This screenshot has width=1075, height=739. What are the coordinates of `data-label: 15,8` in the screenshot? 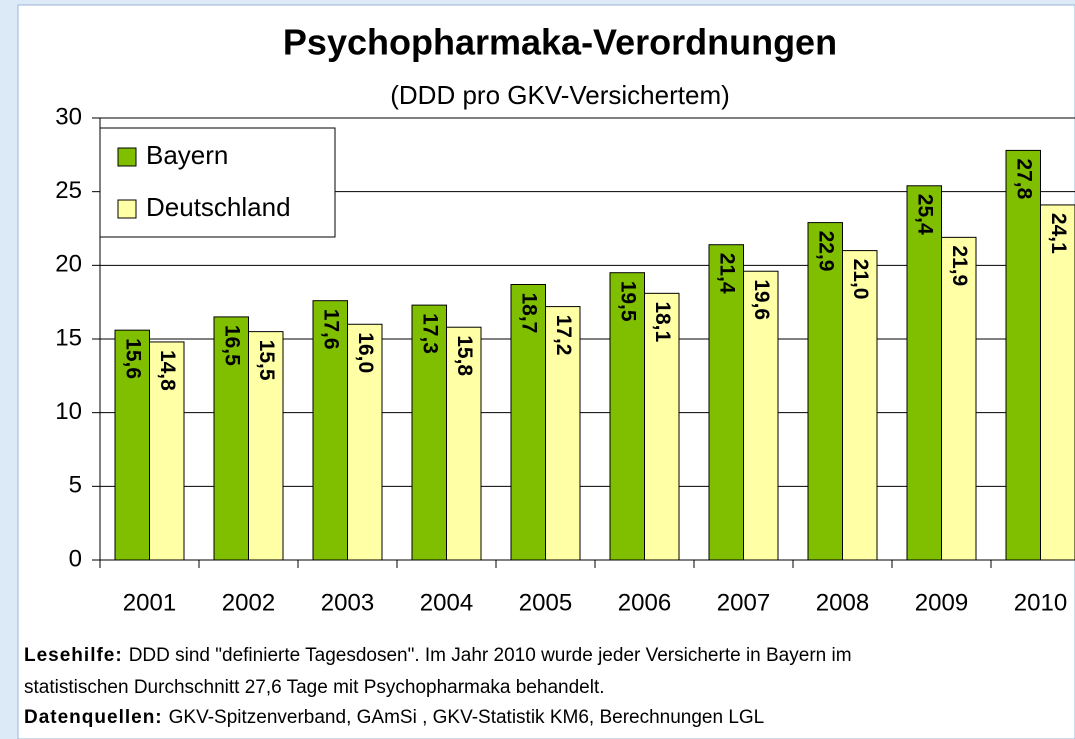 It's located at (464, 355).